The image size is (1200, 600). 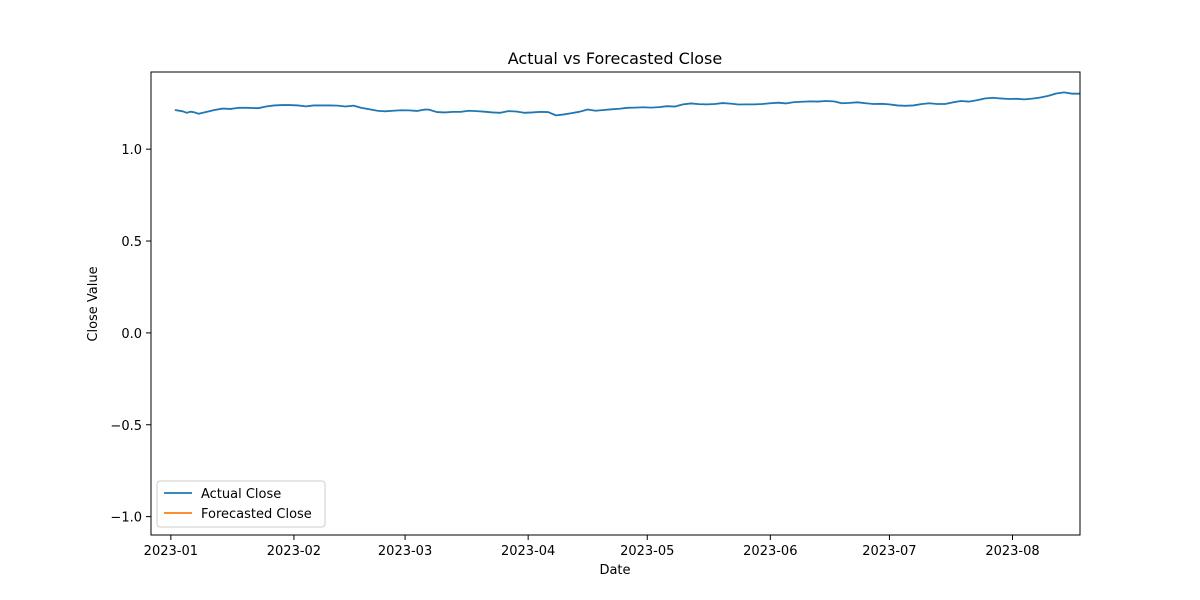 I want to click on x-tick-label-5: 2023-06, so click(x=770, y=551).